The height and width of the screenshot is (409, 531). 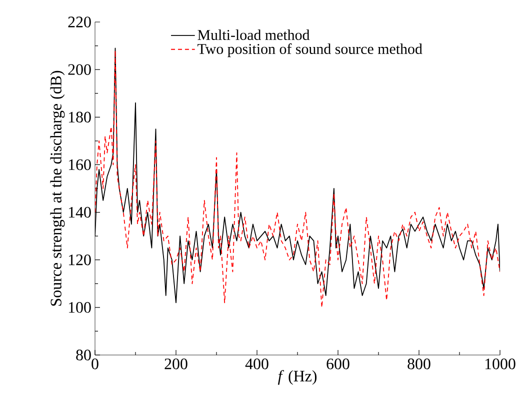 What do you see at coordinates (500, 364) in the screenshot?
I see `x-tick-label: 1000` at bounding box center [500, 364].